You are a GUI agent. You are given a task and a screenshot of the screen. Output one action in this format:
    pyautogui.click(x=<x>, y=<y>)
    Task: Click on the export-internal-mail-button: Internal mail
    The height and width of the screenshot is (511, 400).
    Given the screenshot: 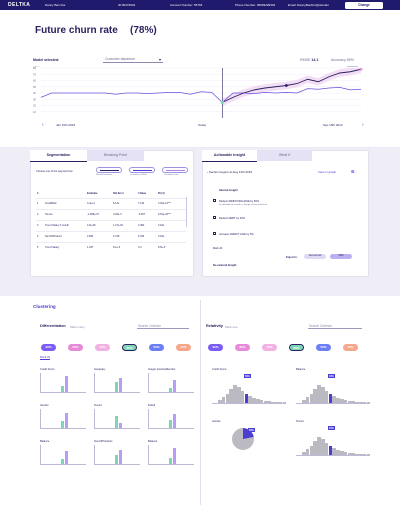 What is the action you would take?
    pyautogui.click(x=315, y=256)
    